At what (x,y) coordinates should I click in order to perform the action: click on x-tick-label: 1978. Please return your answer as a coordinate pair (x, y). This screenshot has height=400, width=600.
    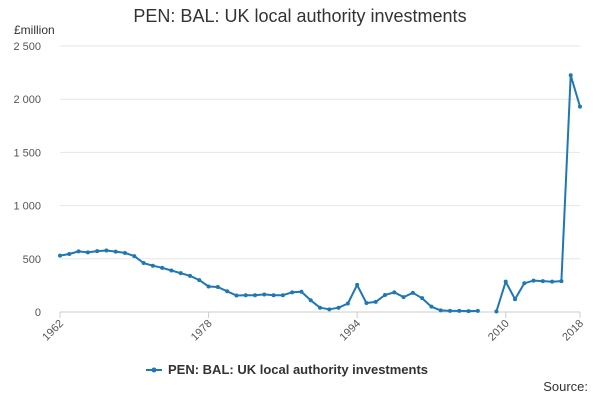
    Looking at the image, I should click on (202, 331).